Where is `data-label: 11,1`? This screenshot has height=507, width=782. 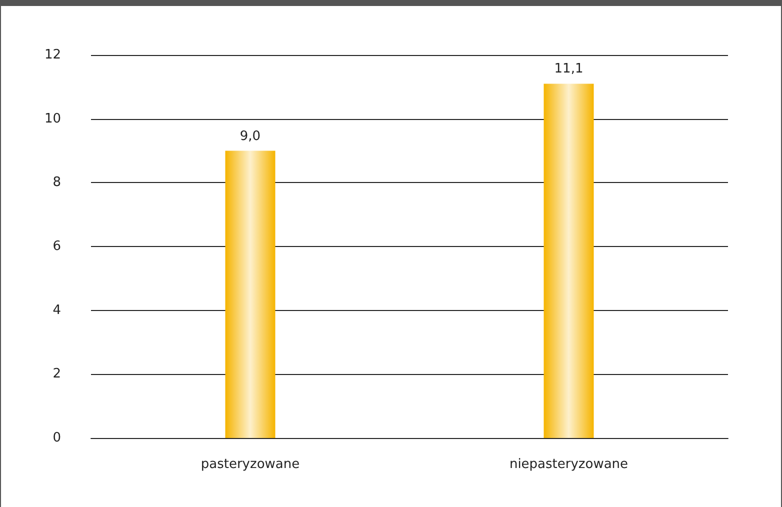
data-label: 11,1 is located at coordinates (569, 69).